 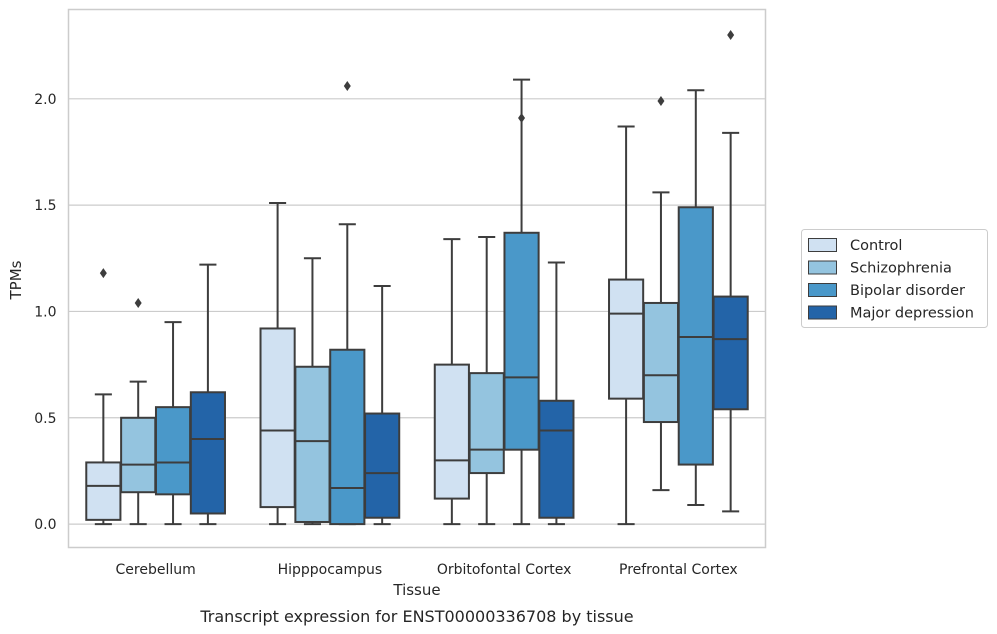 I want to click on x-tick-label: Orbitofontal Cortex, so click(x=504, y=570).